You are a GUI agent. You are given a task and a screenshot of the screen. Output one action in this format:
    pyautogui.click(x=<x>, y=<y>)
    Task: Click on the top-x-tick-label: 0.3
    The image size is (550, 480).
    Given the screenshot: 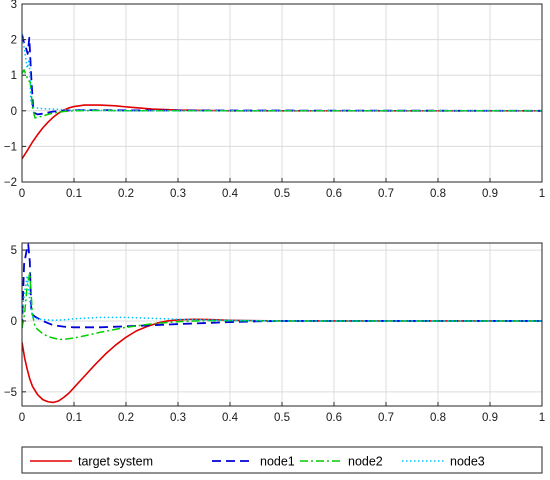 What is the action you would take?
    pyautogui.click(x=178, y=194)
    